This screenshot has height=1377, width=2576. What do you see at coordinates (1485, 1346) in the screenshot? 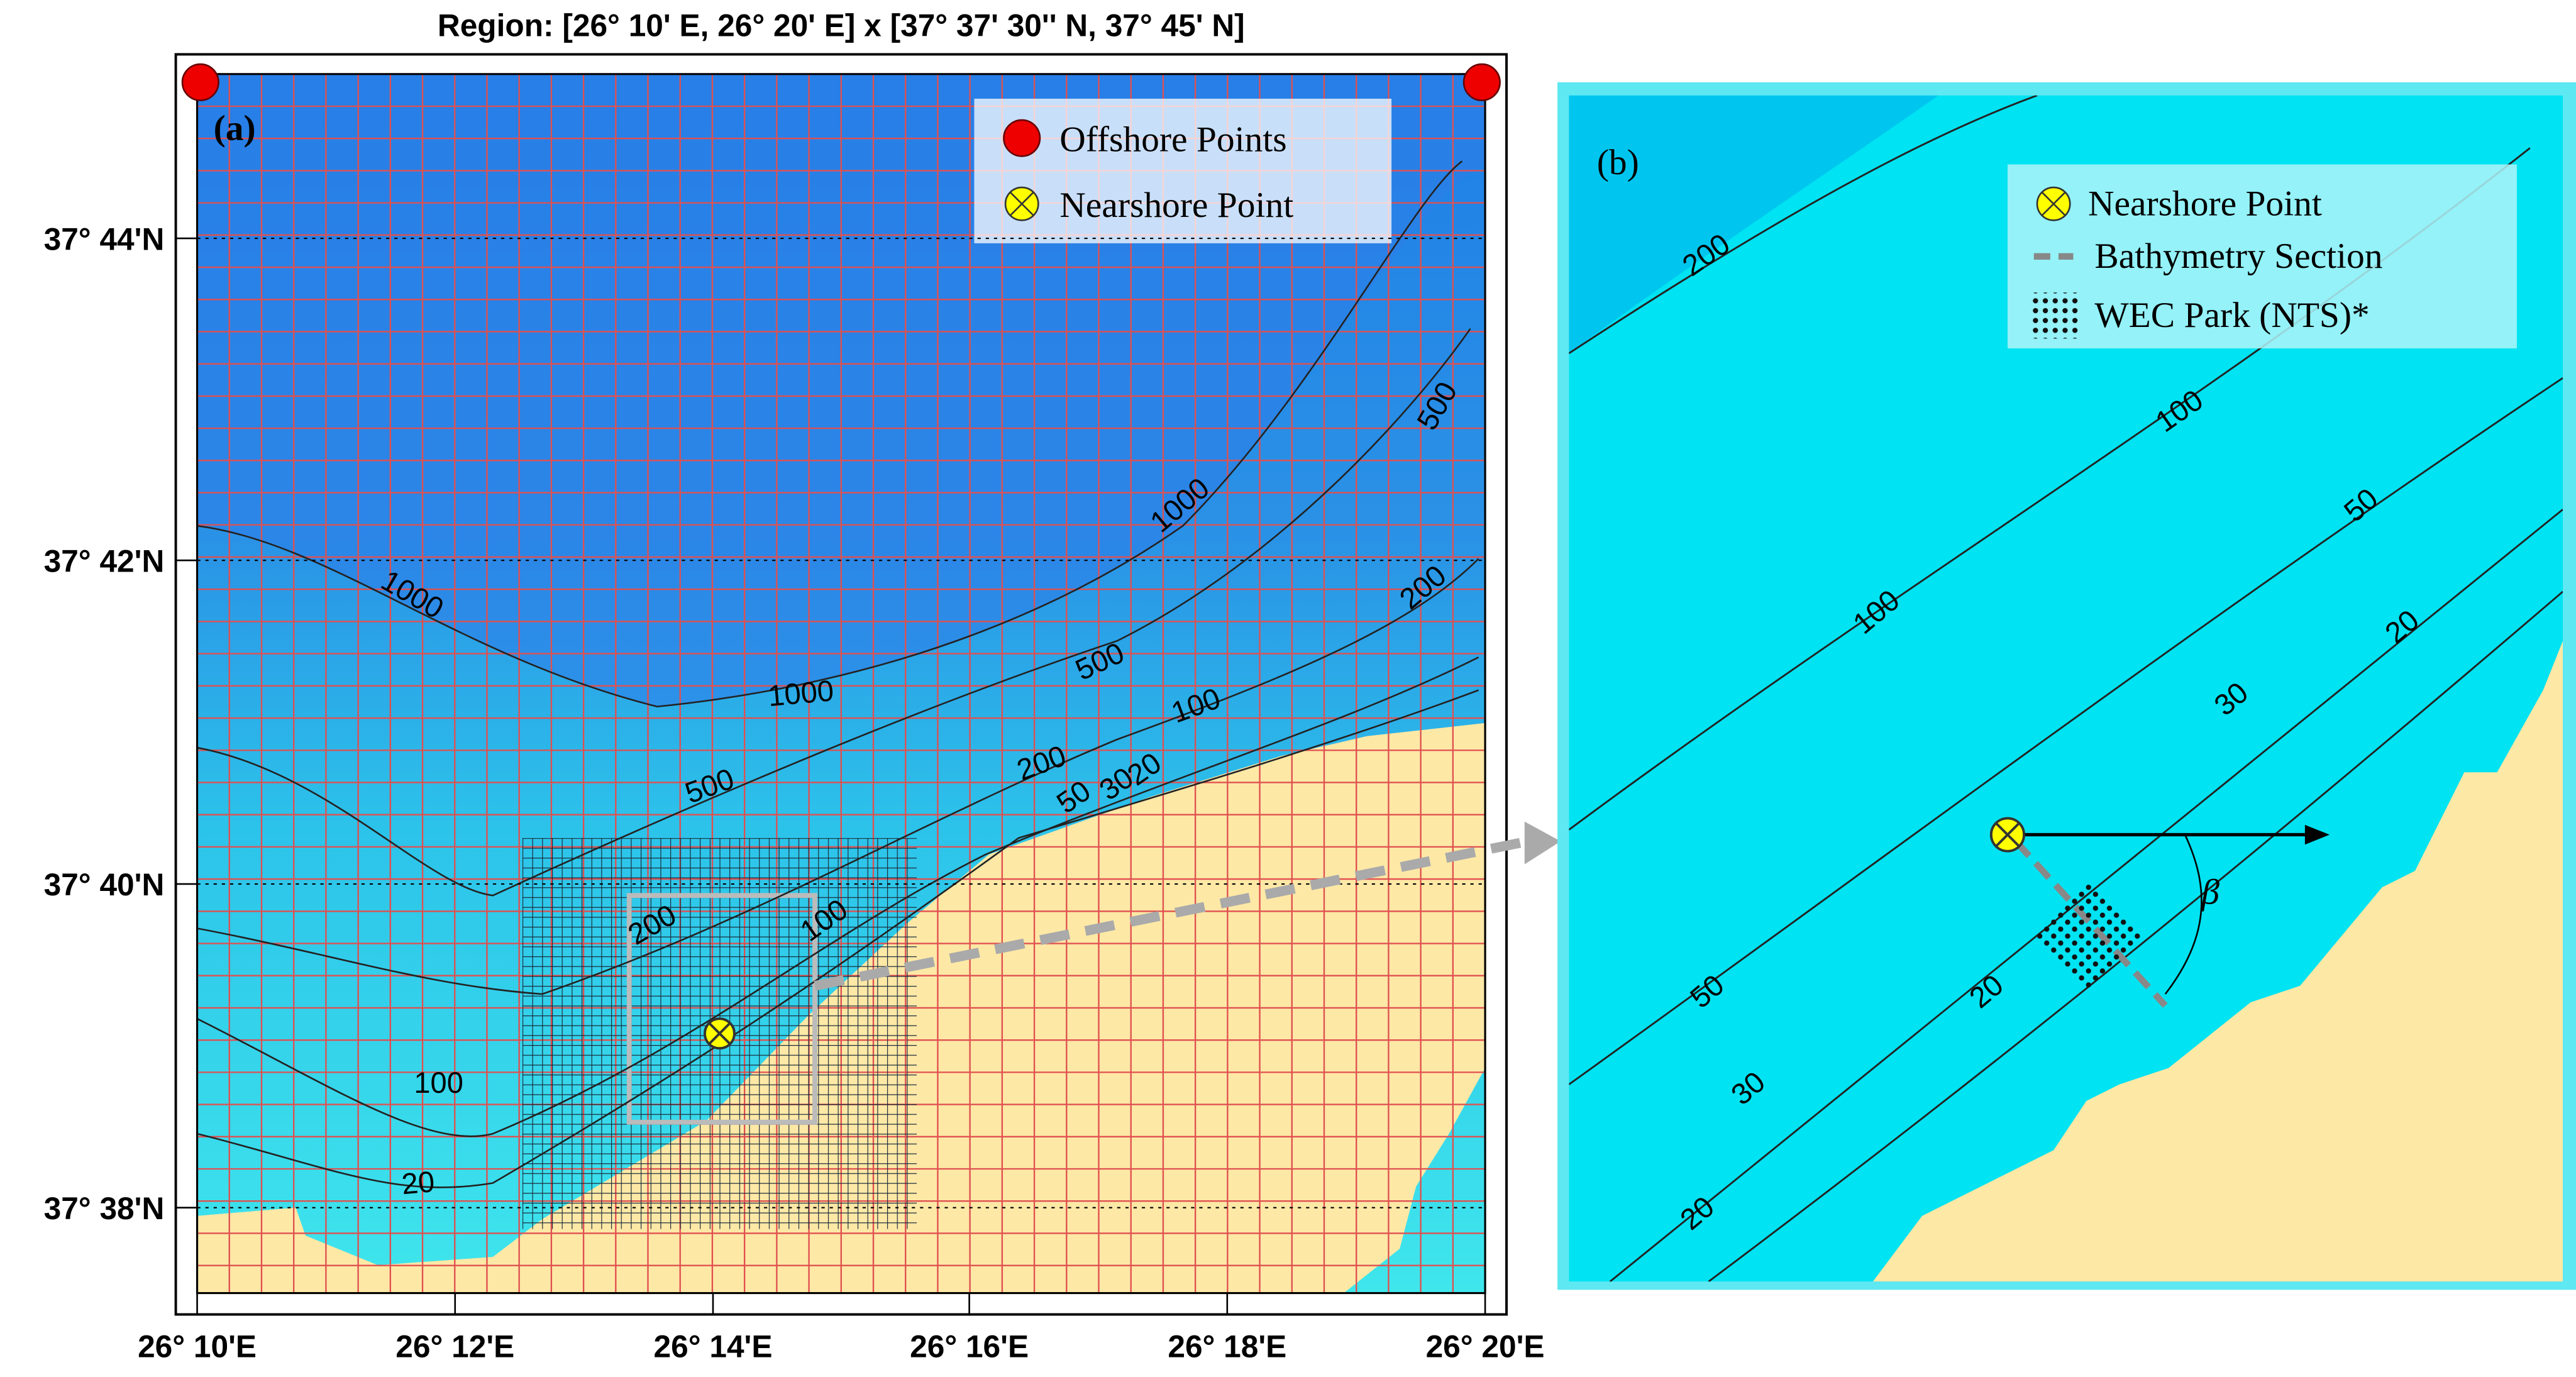
I see `x-tick-label: 26° 20'E` at bounding box center [1485, 1346].